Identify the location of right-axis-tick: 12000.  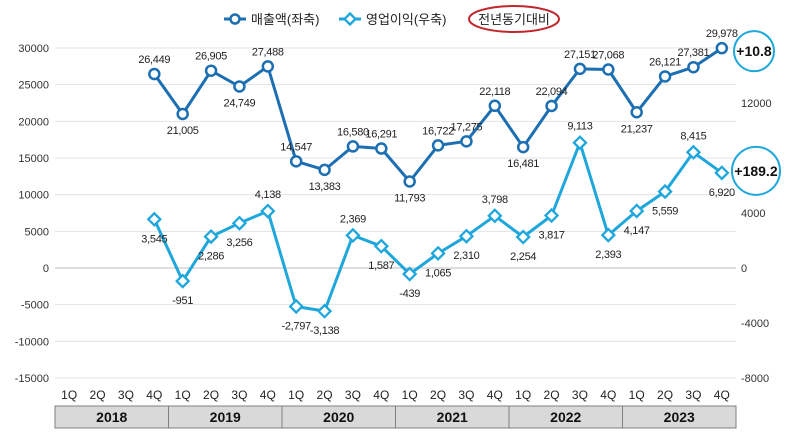
(756, 104).